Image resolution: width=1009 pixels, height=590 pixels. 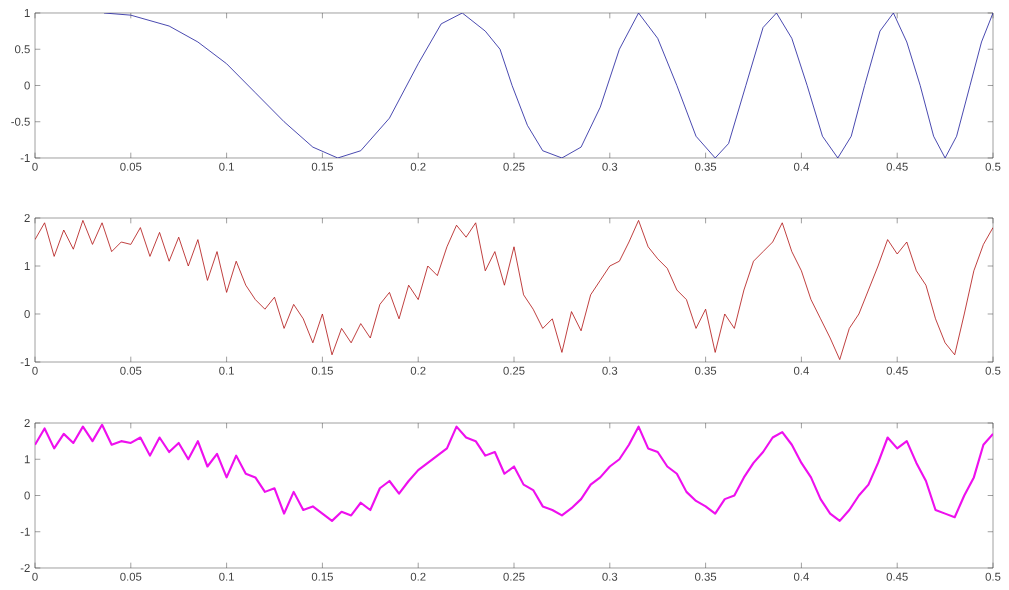 What do you see at coordinates (20, 121) in the screenshot?
I see `y-tick-label: -0.5` at bounding box center [20, 121].